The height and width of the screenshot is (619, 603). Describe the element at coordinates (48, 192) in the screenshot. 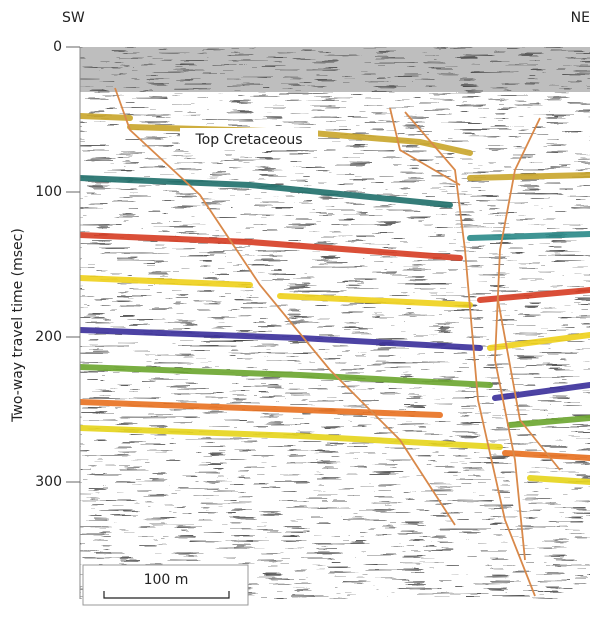

I see `y-tick-label: 100` at that location.